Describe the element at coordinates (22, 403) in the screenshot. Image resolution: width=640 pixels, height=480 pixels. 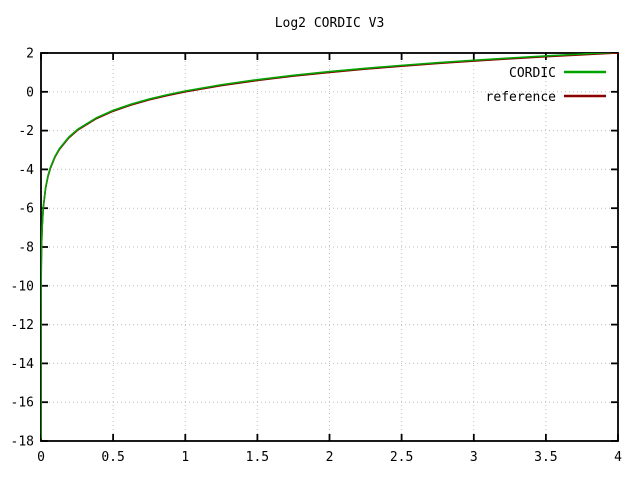
I see `y-tick-label: -16` at that location.